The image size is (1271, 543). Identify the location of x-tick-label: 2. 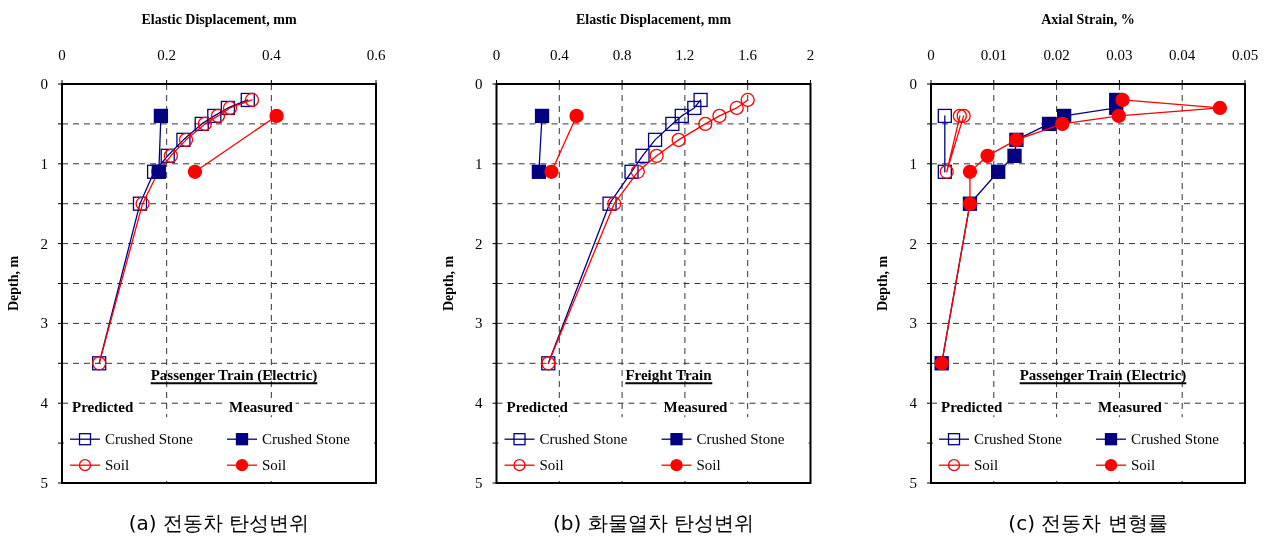
(810, 55).